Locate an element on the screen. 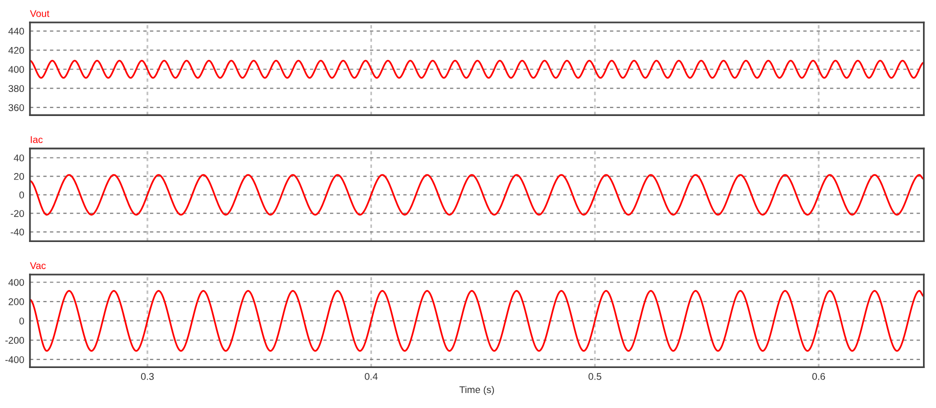  y-tick-label: 380 is located at coordinates (16, 88).